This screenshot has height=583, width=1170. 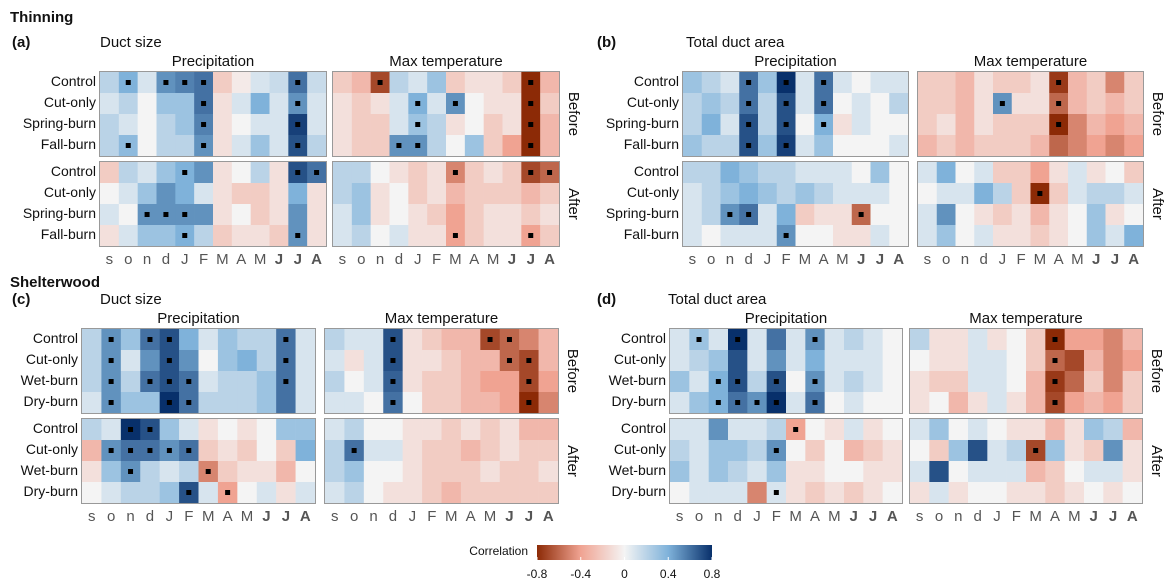 What do you see at coordinates (639, 401) in the screenshot?
I see `row-label: Dry-burn` at bounding box center [639, 401].